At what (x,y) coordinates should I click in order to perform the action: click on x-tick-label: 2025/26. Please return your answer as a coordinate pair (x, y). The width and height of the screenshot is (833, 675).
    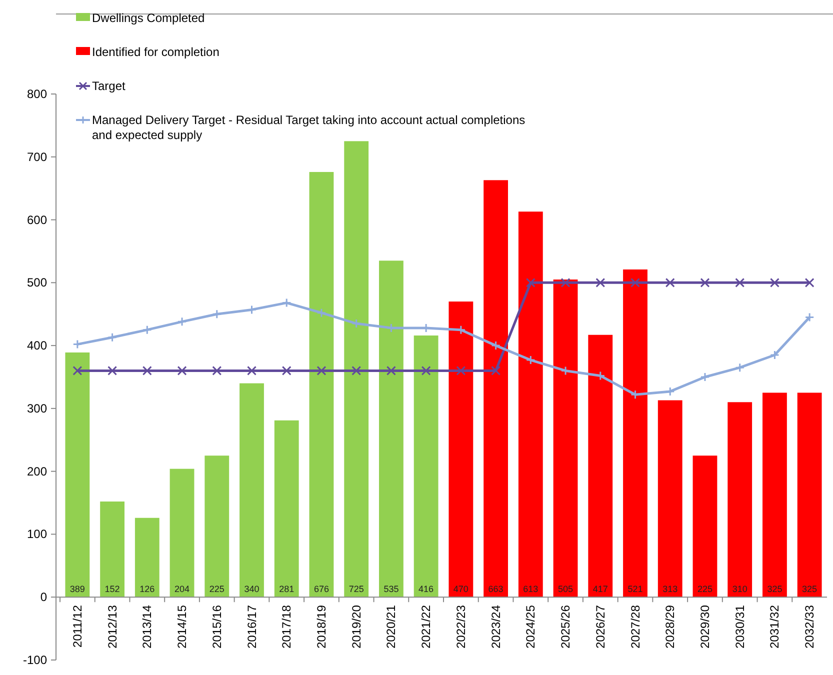
    Looking at the image, I should click on (565, 626).